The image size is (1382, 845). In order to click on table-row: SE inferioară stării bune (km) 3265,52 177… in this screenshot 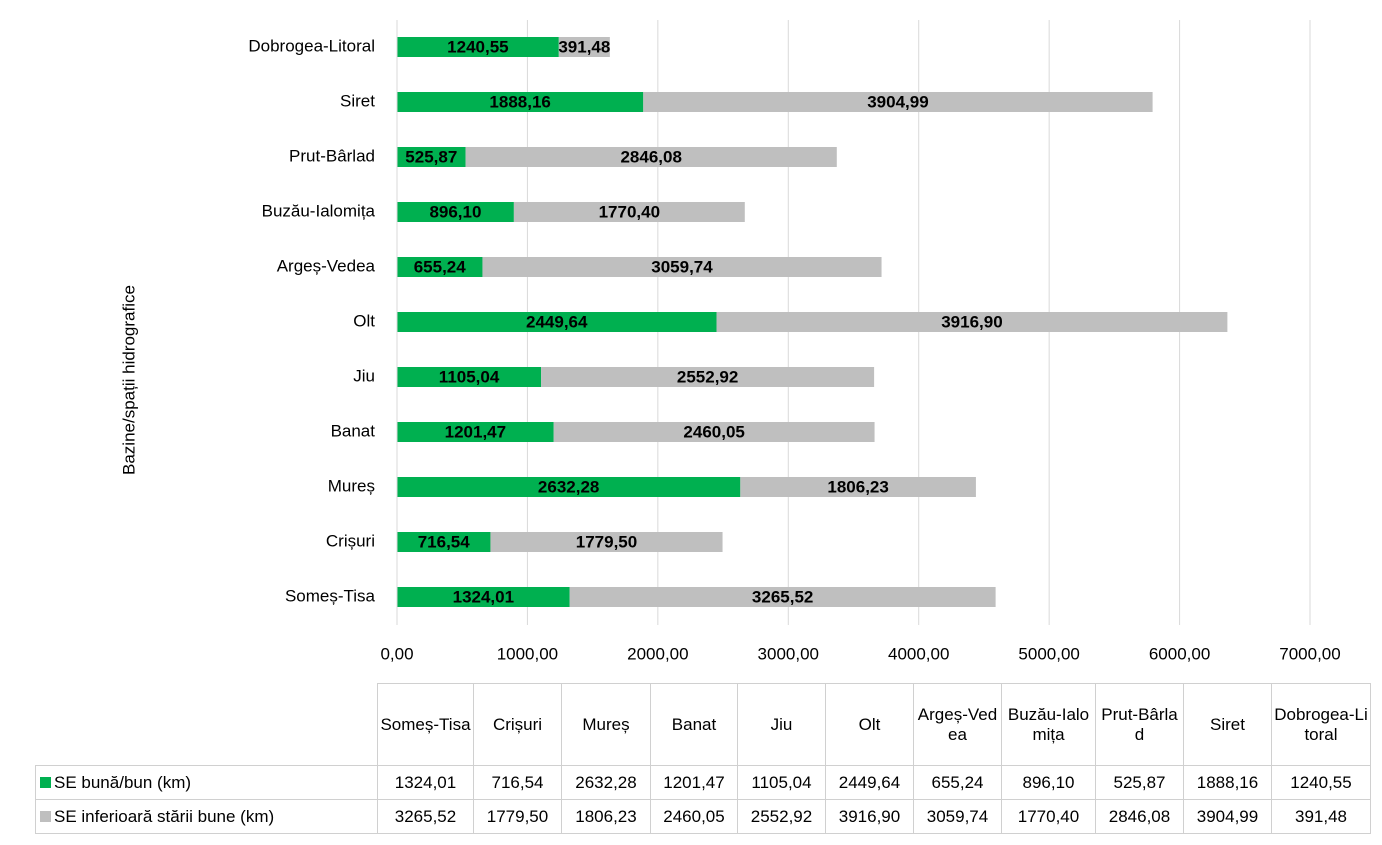, I will do `click(703, 816)`.